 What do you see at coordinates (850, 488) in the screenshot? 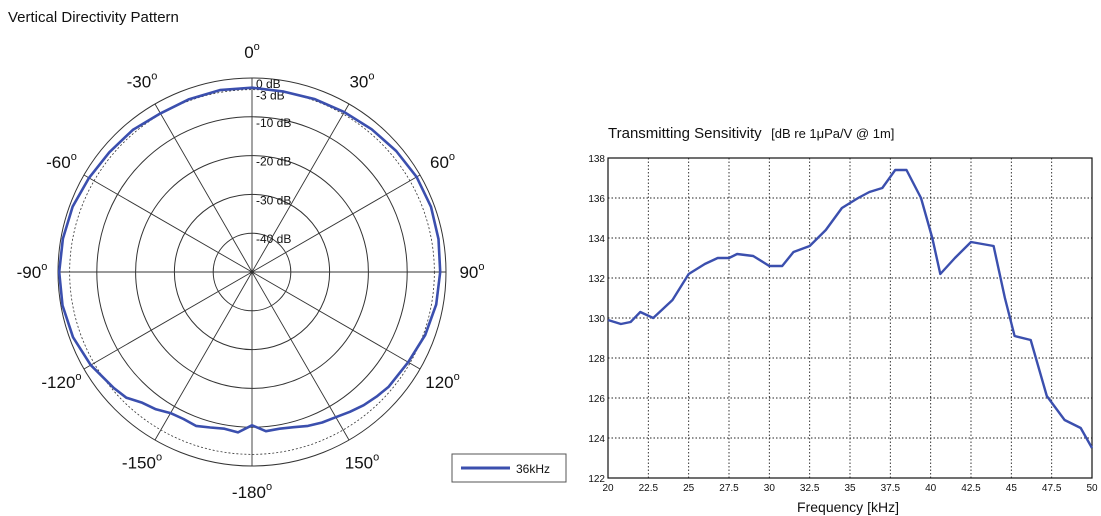
I see `x-tick-label: 35` at bounding box center [850, 488].